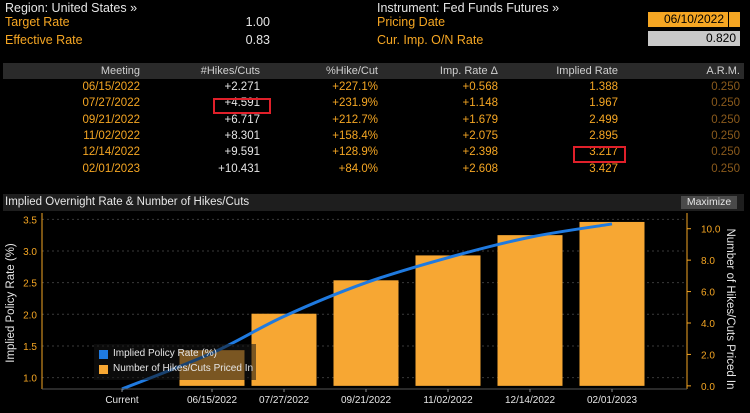 Image resolution: width=750 pixels, height=413 pixels. What do you see at coordinates (352, 71) in the screenshot?
I see `col-header-pct-hike: %Hike/Cut` at bounding box center [352, 71].